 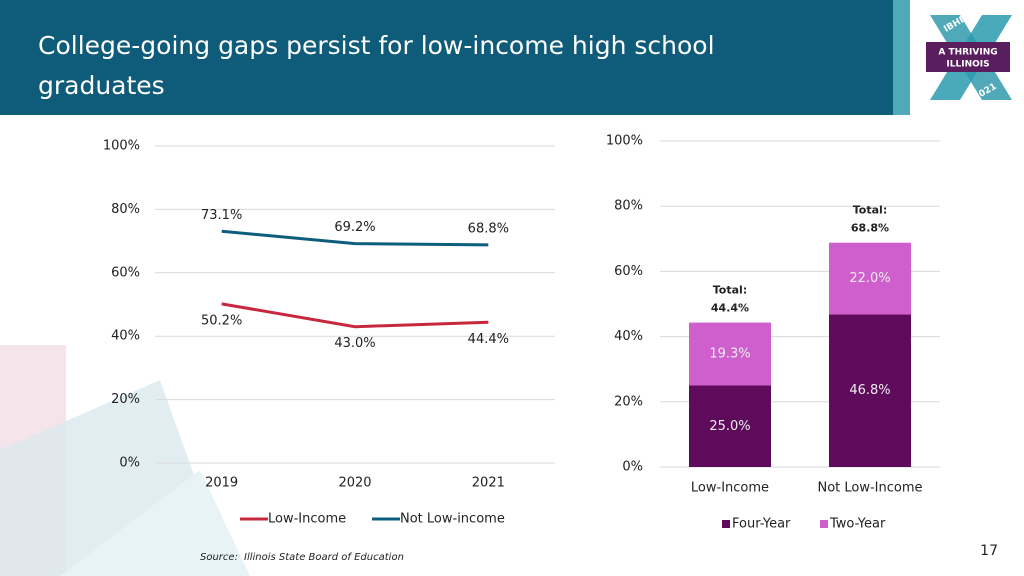 I want to click on x-tick-label: 2021, so click(x=488, y=483).